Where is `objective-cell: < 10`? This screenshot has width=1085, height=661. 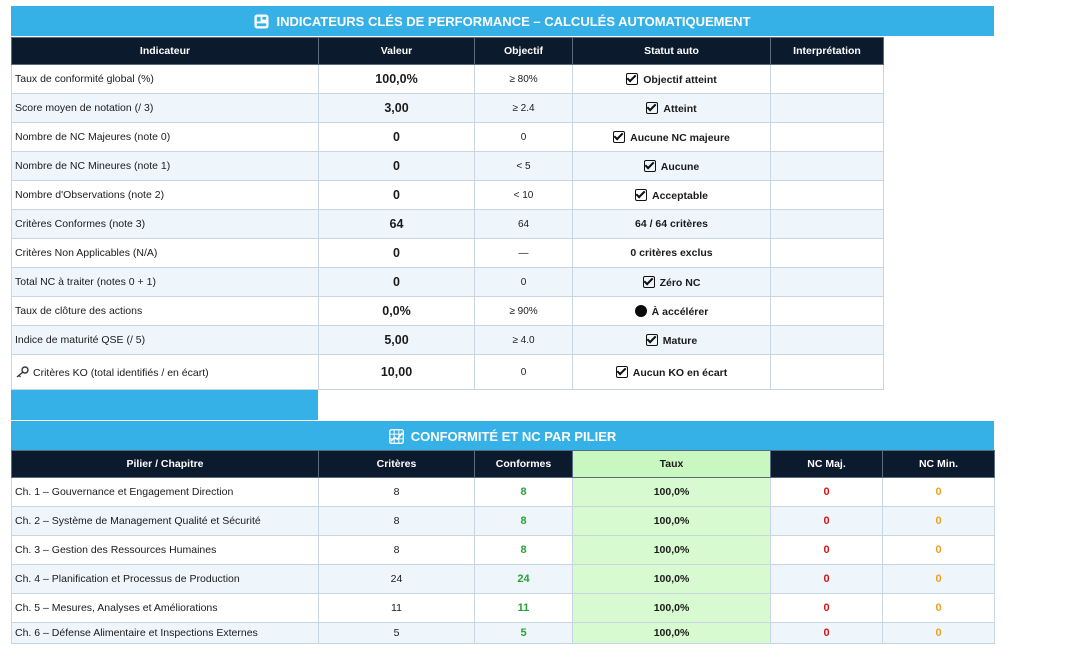 objective-cell: < 10 is located at coordinates (523, 195).